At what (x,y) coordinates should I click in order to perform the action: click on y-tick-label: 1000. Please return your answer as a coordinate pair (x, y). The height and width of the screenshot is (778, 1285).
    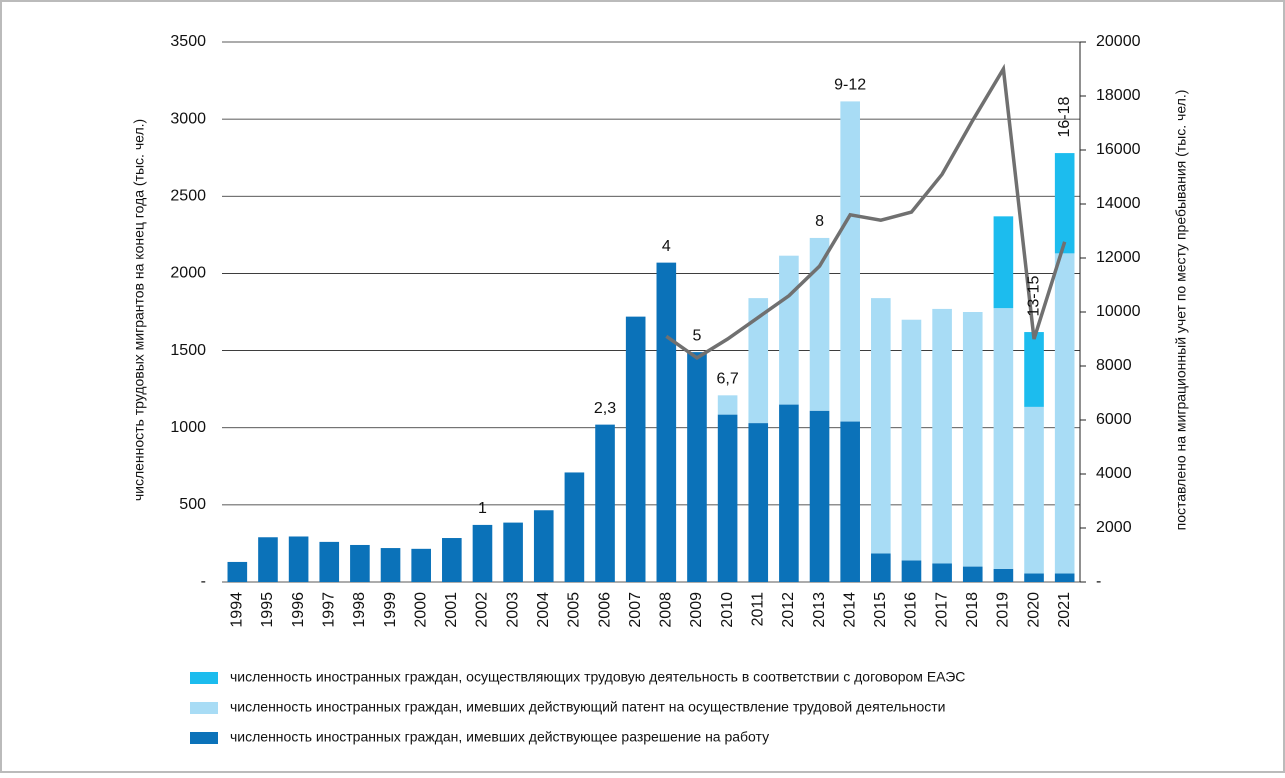
    Looking at the image, I should click on (188, 427).